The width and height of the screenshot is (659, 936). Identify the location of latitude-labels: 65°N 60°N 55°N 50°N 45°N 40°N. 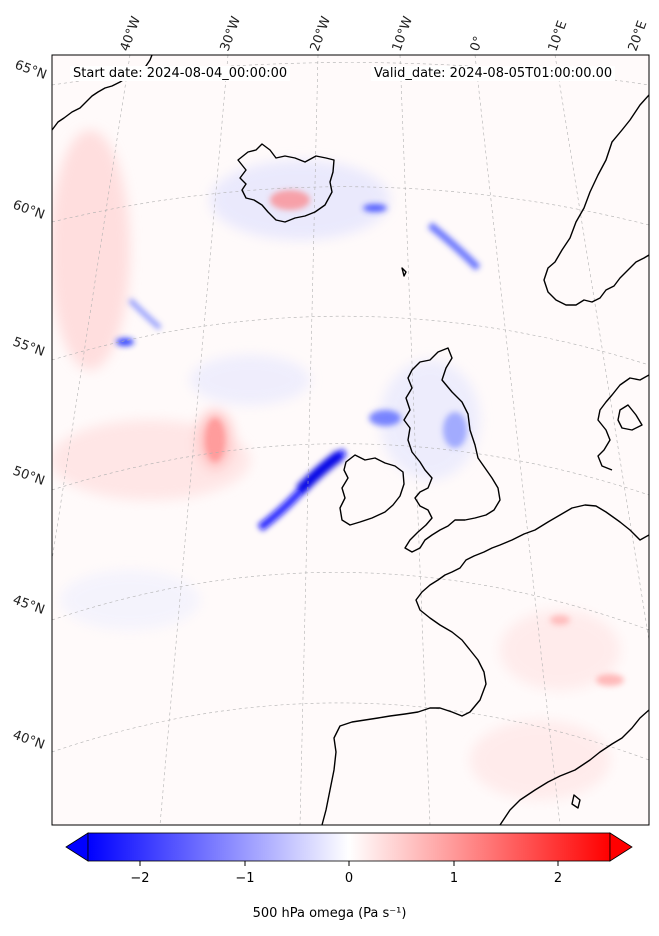
(30, 405).